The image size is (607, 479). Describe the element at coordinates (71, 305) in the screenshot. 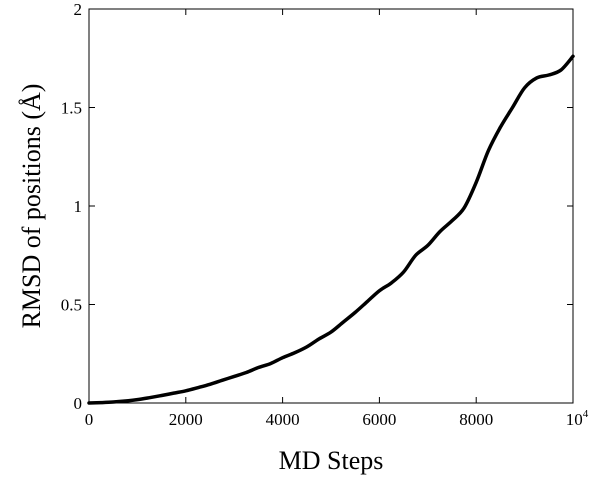

I see `y-tick-label: 0.5` at that location.